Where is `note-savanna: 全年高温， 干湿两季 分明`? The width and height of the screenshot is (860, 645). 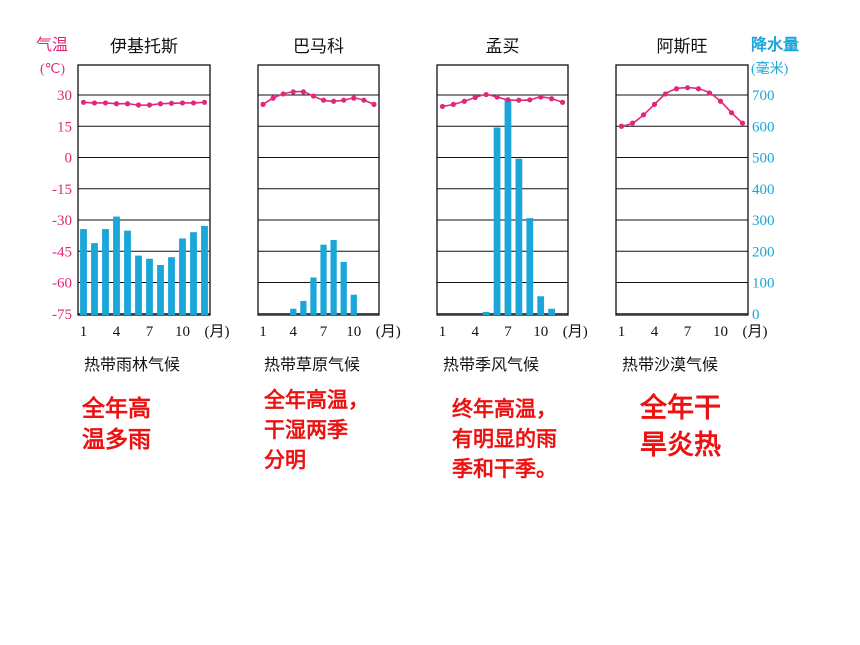
note-savanna: 全年高温， 干湿两季 分明 is located at coordinates (316, 430).